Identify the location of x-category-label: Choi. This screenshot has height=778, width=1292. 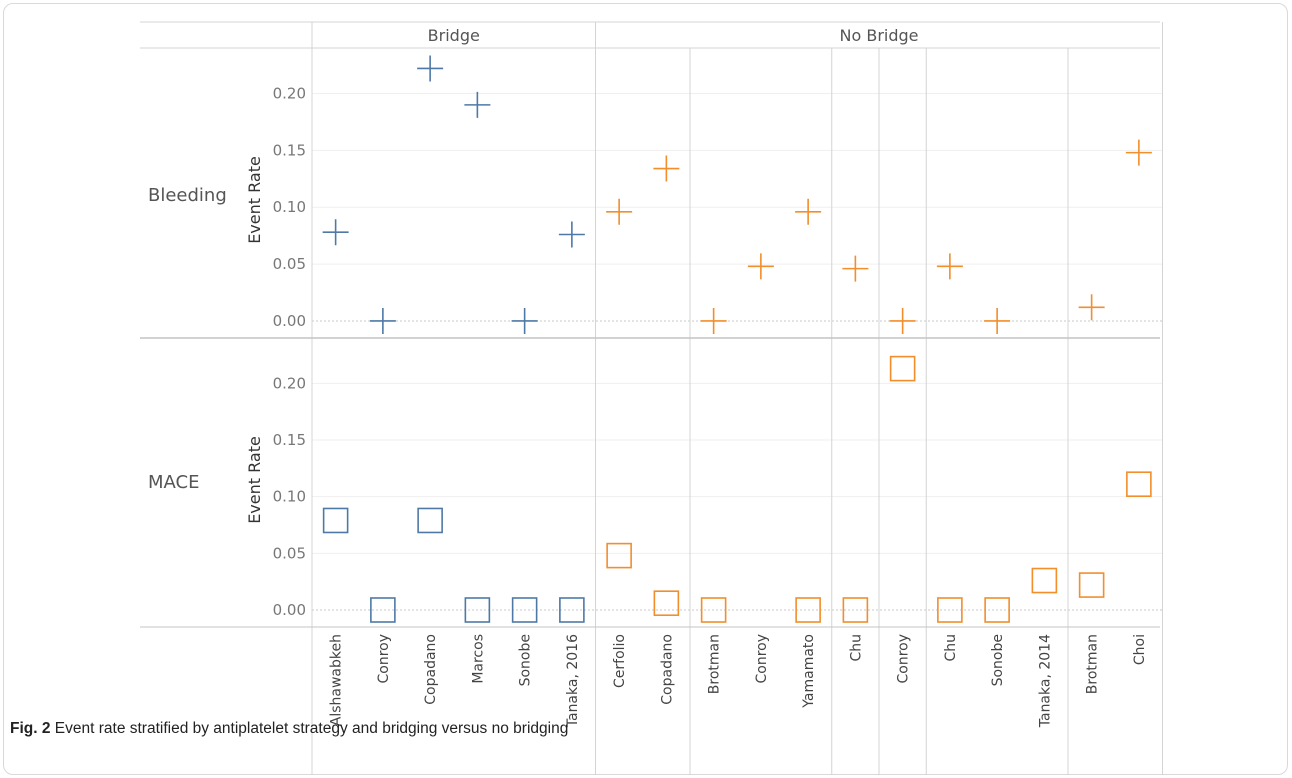
(1140, 649).